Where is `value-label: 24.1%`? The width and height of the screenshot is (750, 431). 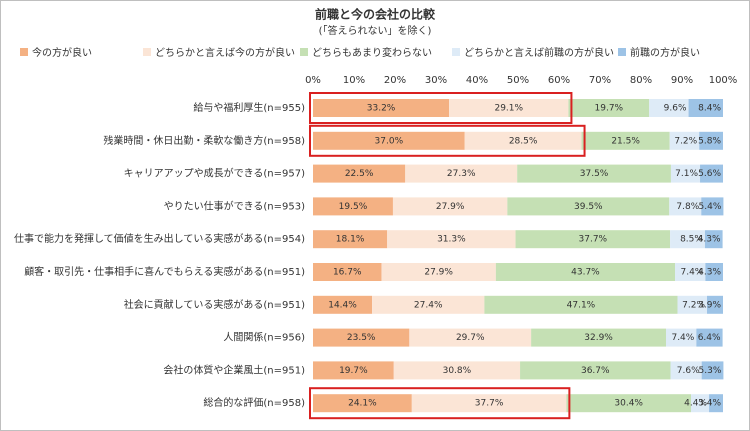
value-label: 24.1% is located at coordinates (362, 404).